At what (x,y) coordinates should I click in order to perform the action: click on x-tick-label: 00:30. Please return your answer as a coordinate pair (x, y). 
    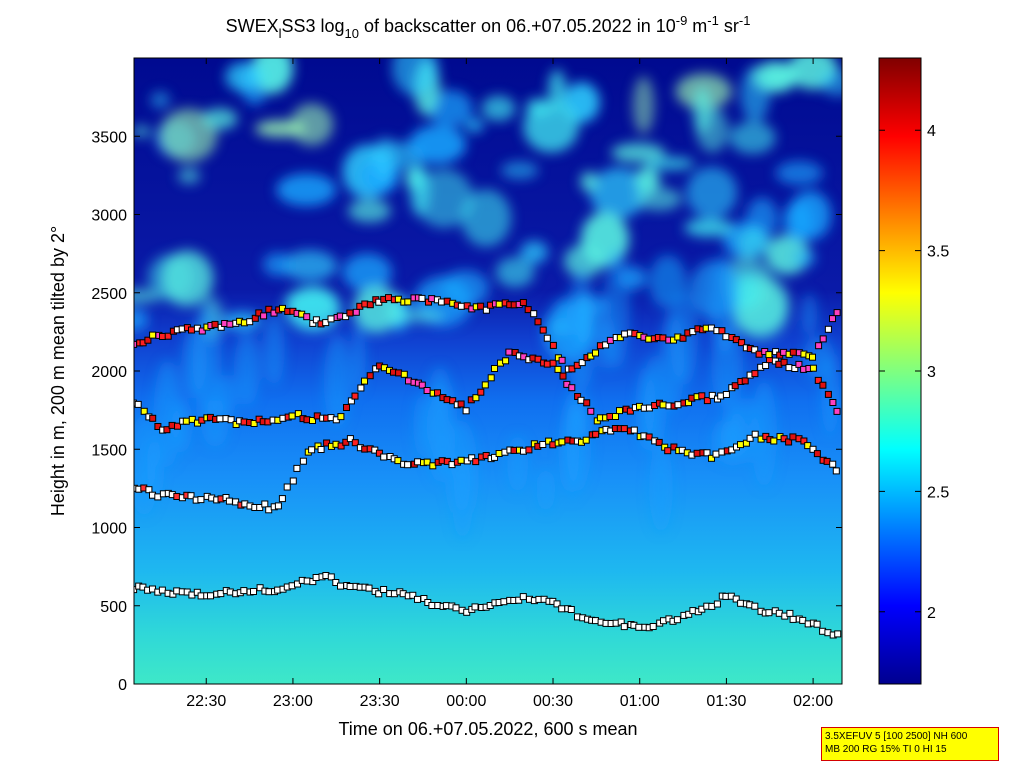
    Looking at the image, I should click on (553, 701).